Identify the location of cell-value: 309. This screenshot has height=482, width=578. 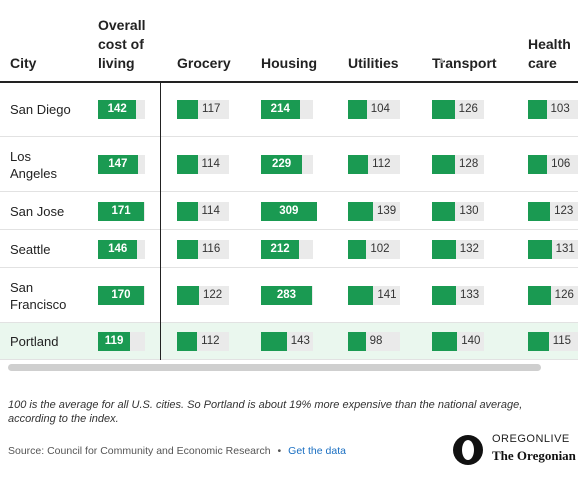
(289, 210).